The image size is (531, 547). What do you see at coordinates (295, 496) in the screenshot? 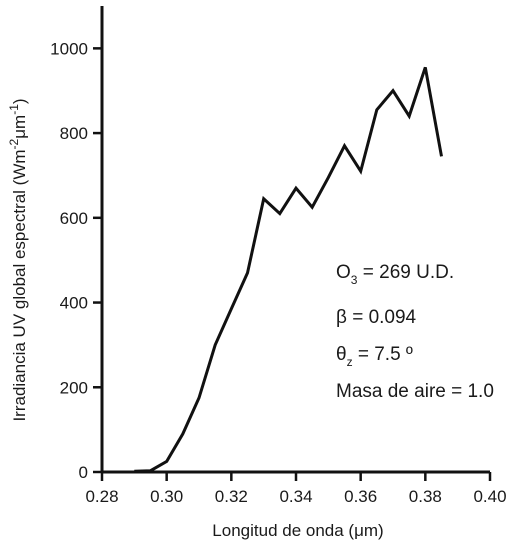
I see `x-tick-label-3: 0.34` at bounding box center [295, 496].